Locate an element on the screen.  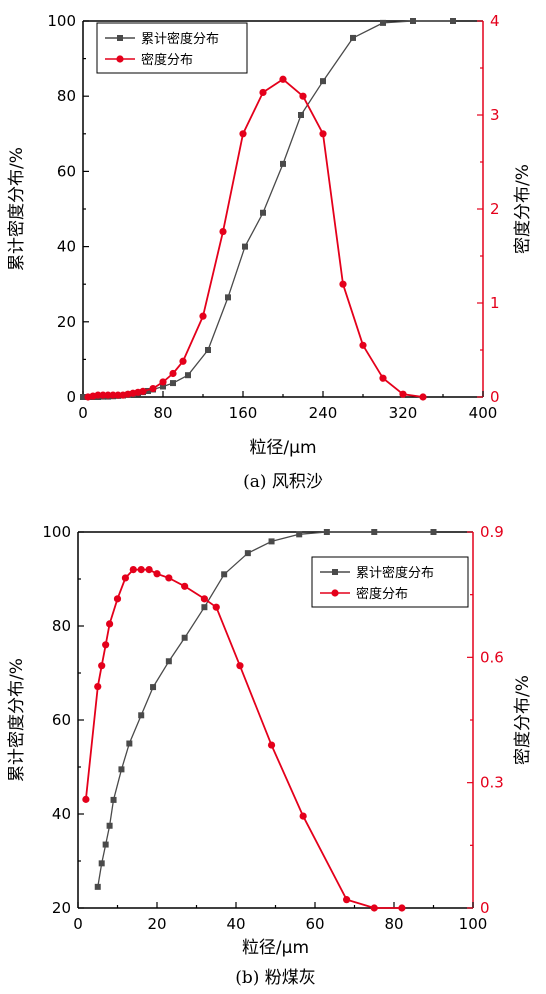
right-y-tick-label: 1 is located at coordinates (495, 303).